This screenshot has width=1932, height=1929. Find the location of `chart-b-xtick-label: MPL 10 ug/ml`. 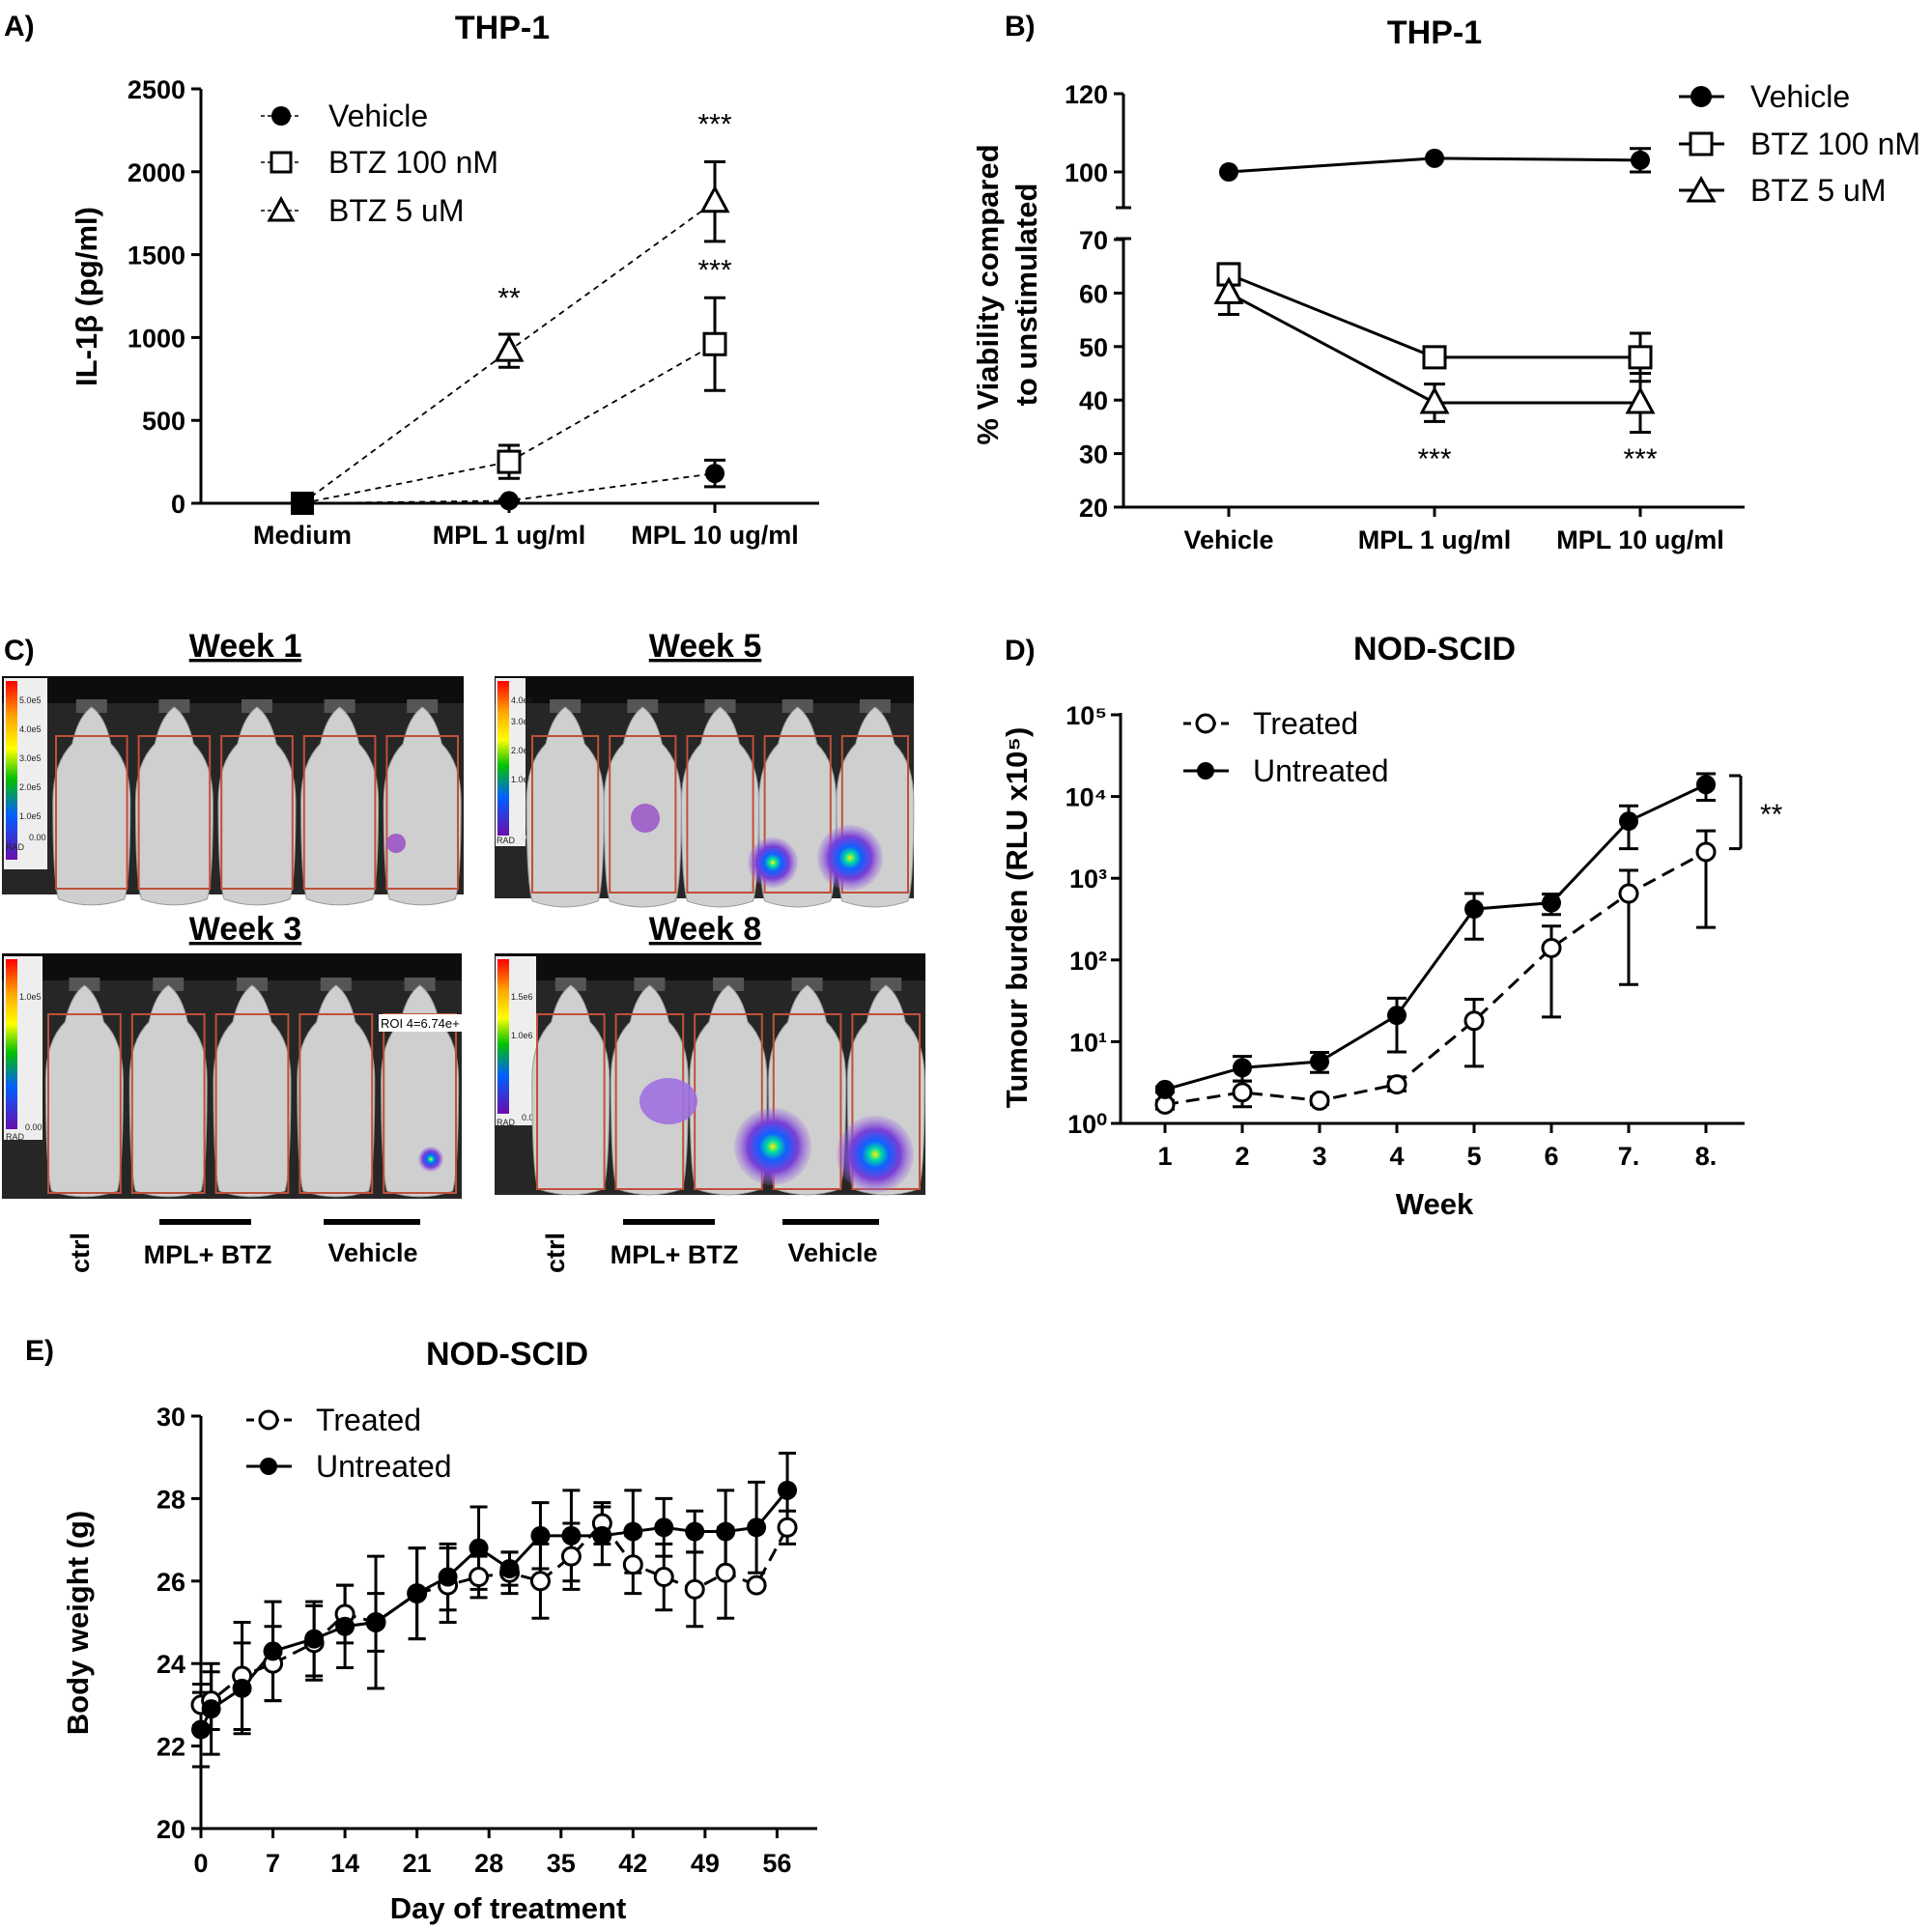

chart-b-xtick-label: MPL 10 ug/ml is located at coordinates (1640, 539).